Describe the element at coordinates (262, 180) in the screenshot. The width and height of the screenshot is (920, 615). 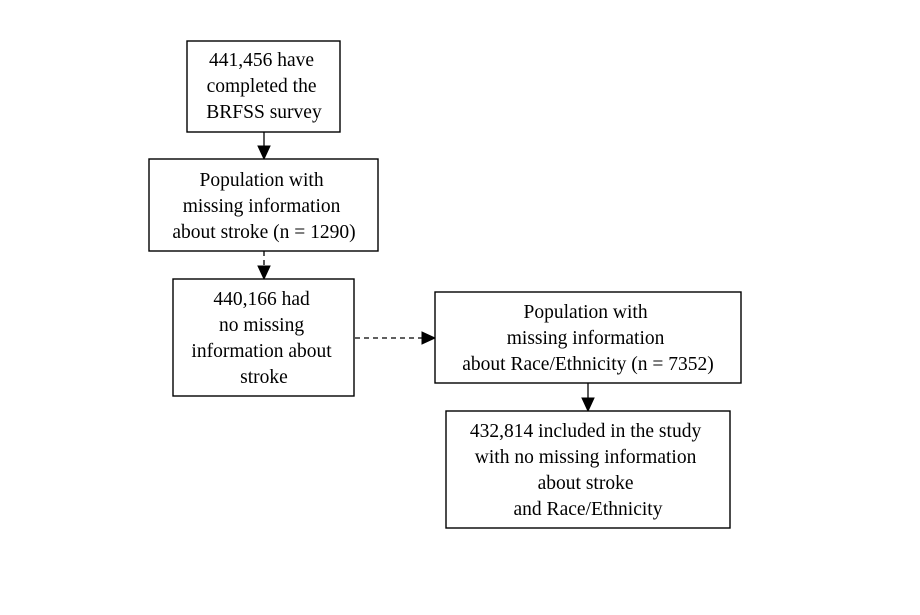
I see `node-missing-stroke-line-1: Population with` at that location.